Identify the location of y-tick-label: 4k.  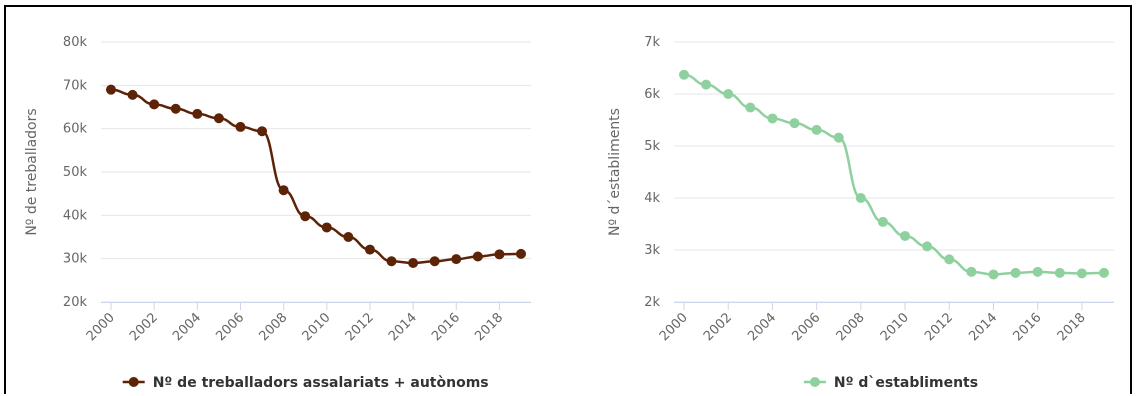
(652, 198).